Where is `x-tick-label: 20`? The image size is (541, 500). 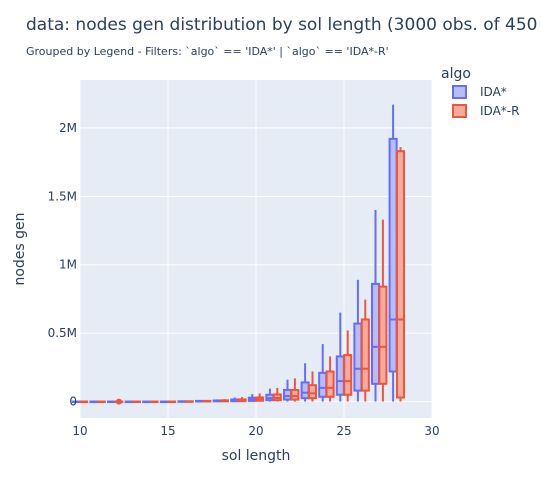
x-tick-label: 20 is located at coordinates (255, 431).